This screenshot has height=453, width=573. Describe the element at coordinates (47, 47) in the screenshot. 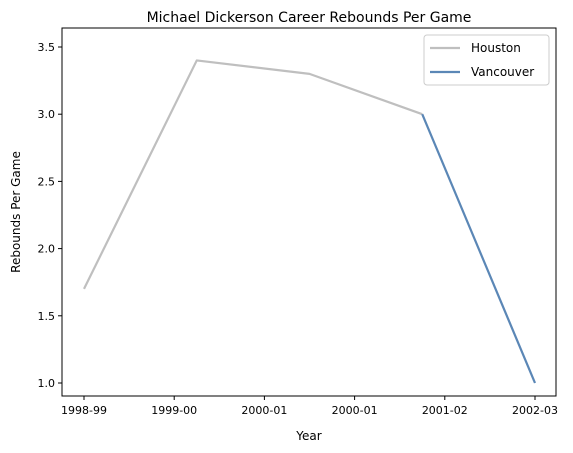

I see `y-tick-label: 3.5` at that location.